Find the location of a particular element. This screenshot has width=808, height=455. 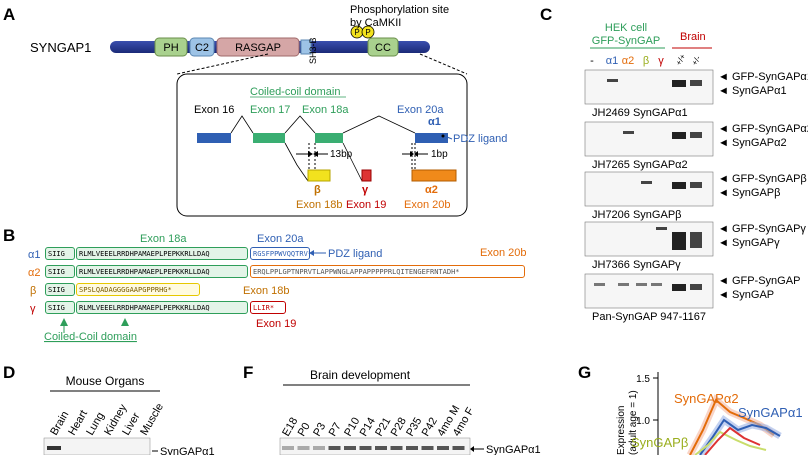

exon-inset-box is located at coordinates (322, 145).